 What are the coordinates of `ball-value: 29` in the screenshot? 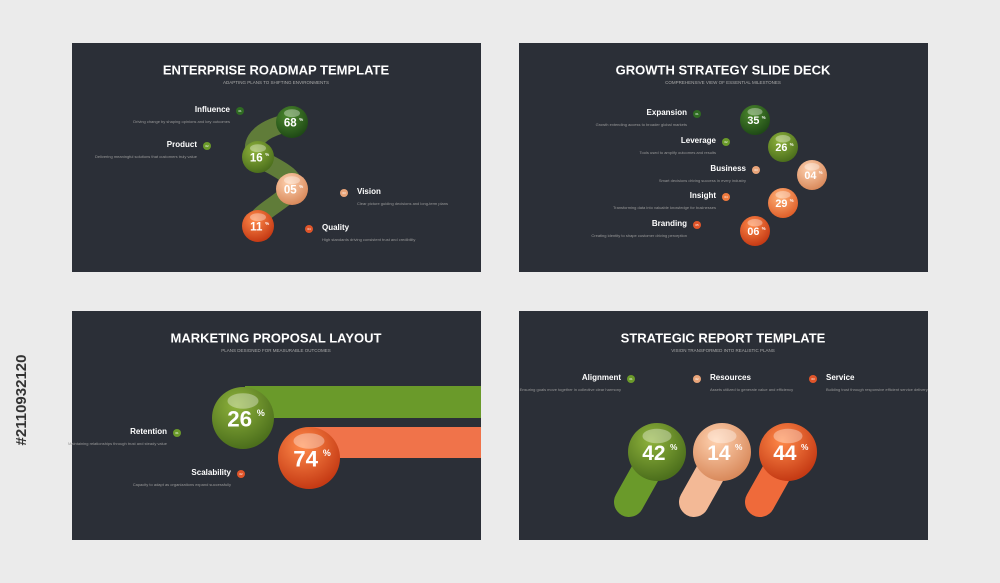 It's located at (781, 204).